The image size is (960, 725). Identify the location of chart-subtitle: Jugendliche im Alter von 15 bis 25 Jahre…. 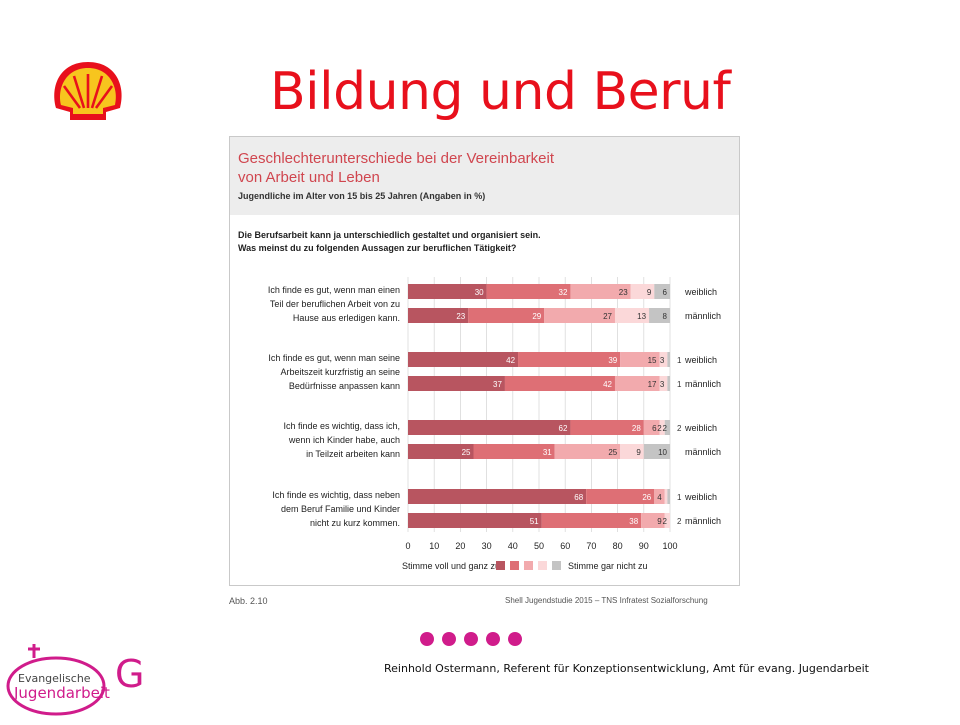
(361, 196).